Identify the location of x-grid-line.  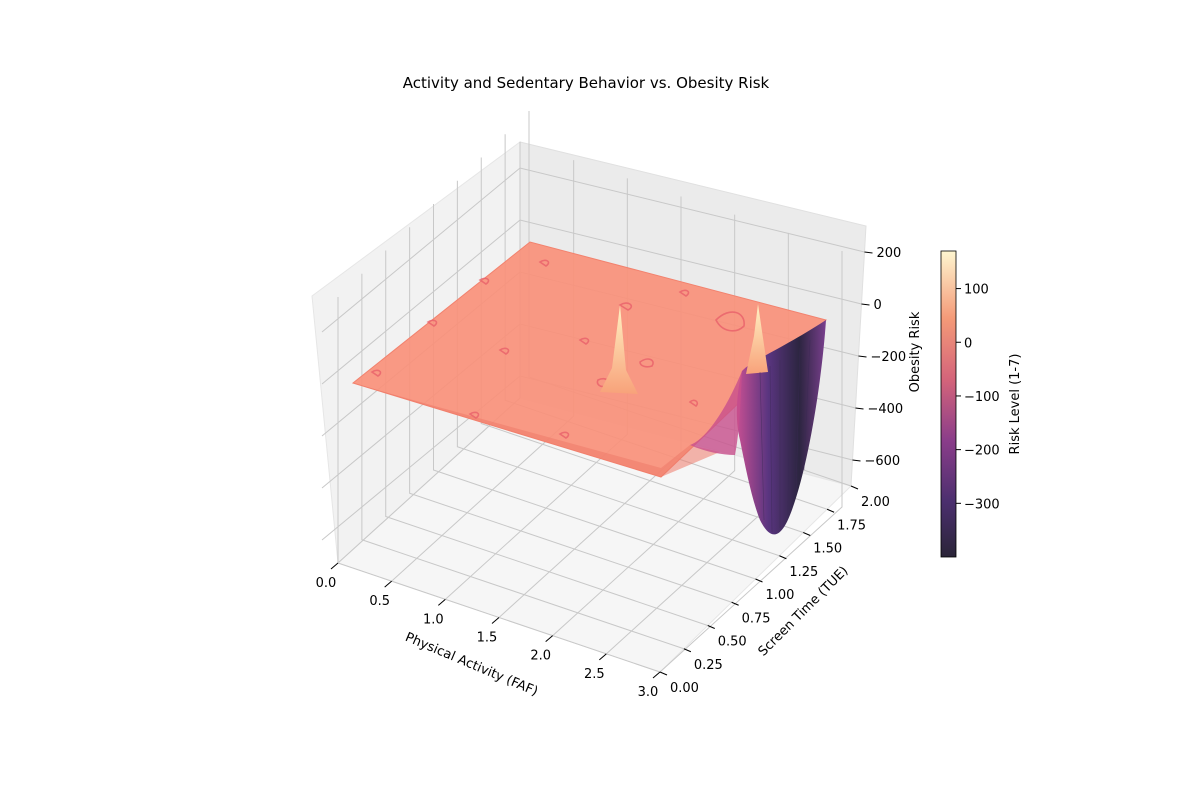
(751, 462).